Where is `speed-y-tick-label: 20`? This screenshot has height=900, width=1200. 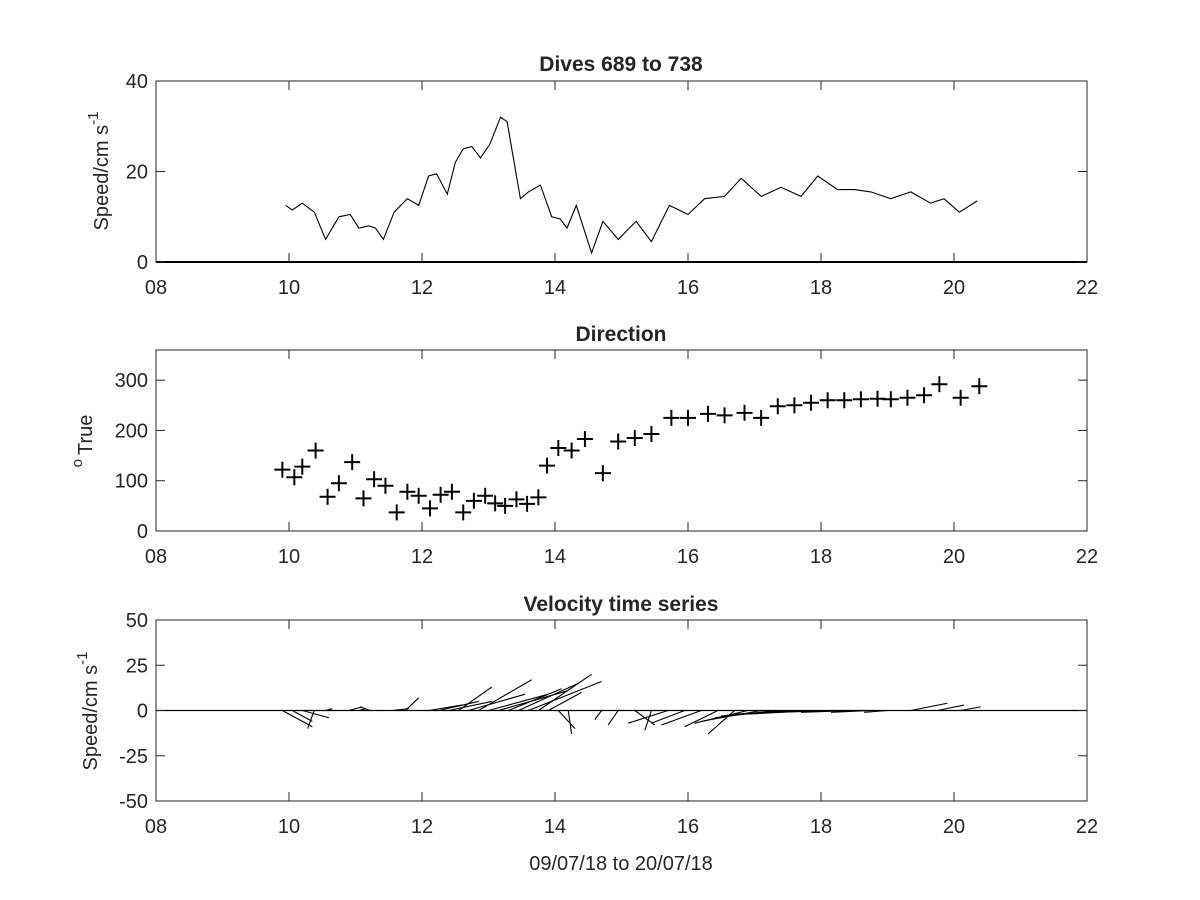
speed-y-tick-label: 20 is located at coordinates (137, 173).